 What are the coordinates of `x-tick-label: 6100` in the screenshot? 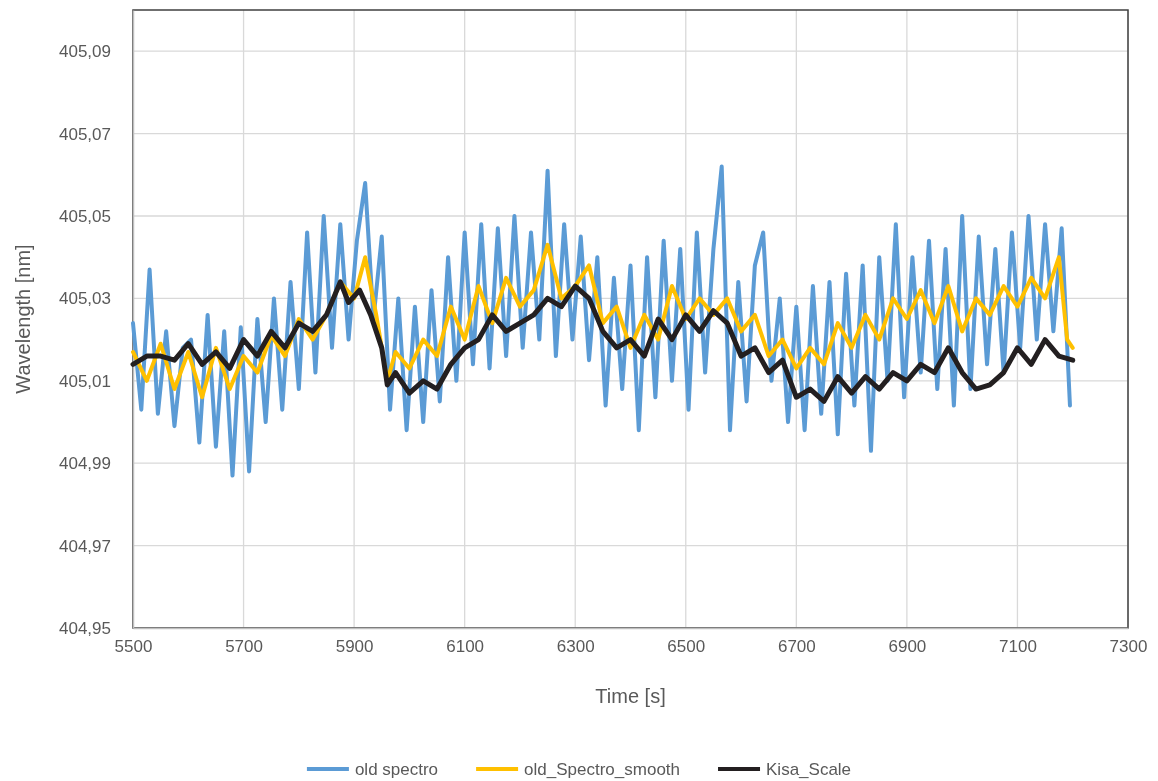 It's located at (465, 647).